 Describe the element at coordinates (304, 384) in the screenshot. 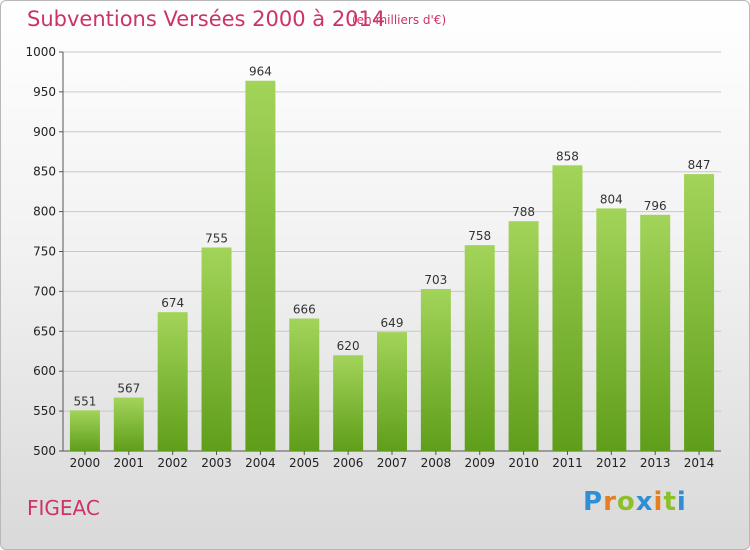

I see `bar-2005` at that location.